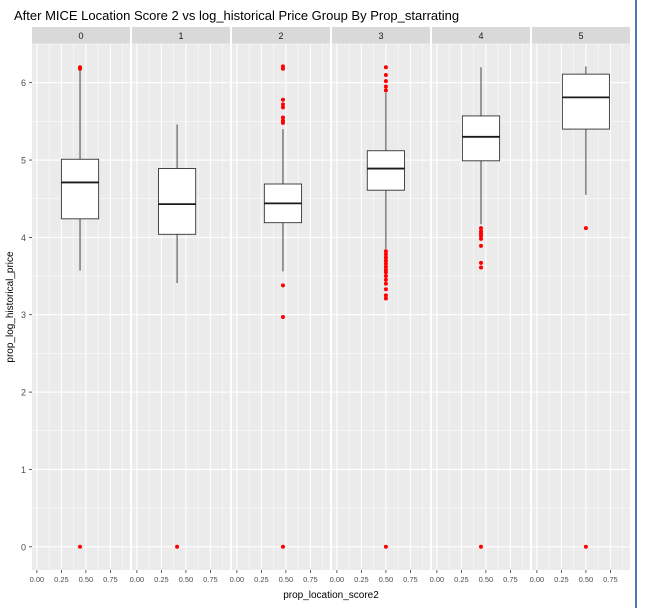 This screenshot has width=649, height=608. What do you see at coordinates (636, 304) in the screenshot?
I see `window-edge` at bounding box center [636, 304].